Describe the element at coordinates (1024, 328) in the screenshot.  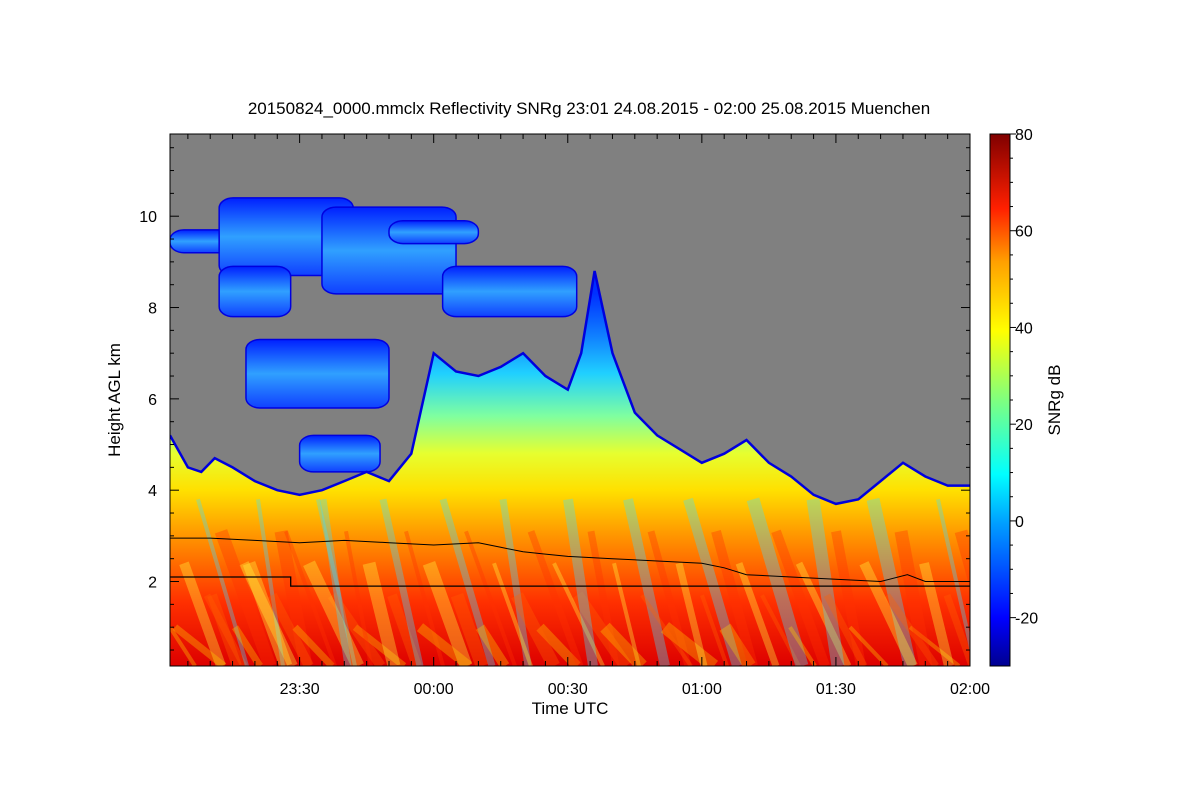
I see `colorbar-tick-label: 40` at that location.